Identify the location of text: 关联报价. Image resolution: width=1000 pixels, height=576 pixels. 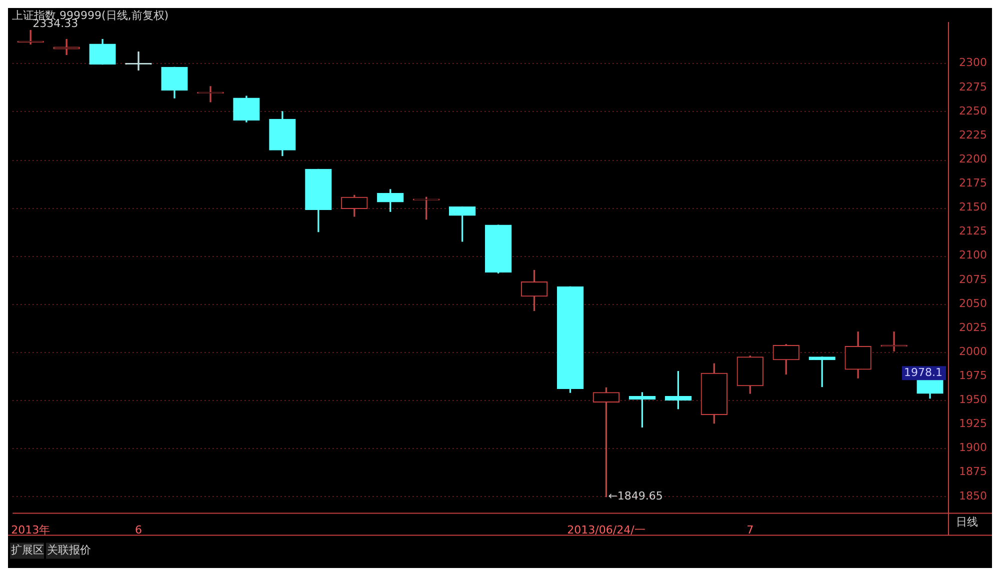
(69, 550).